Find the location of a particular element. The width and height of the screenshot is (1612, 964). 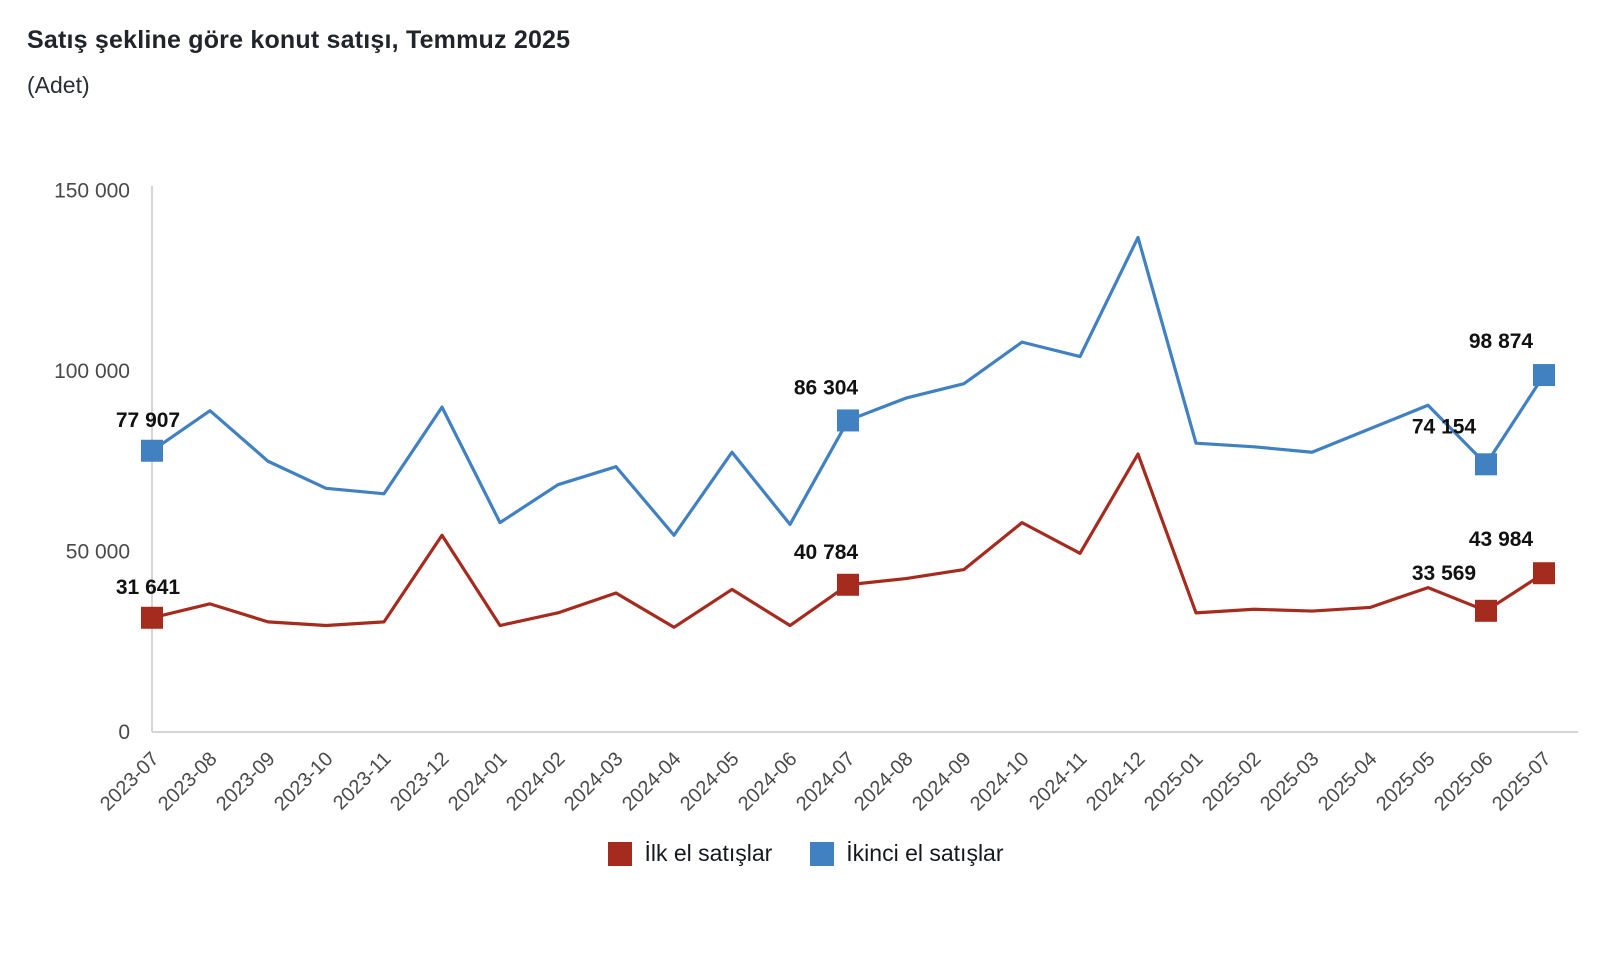

y-axis-tick-label: 100 000 is located at coordinates (92, 371).